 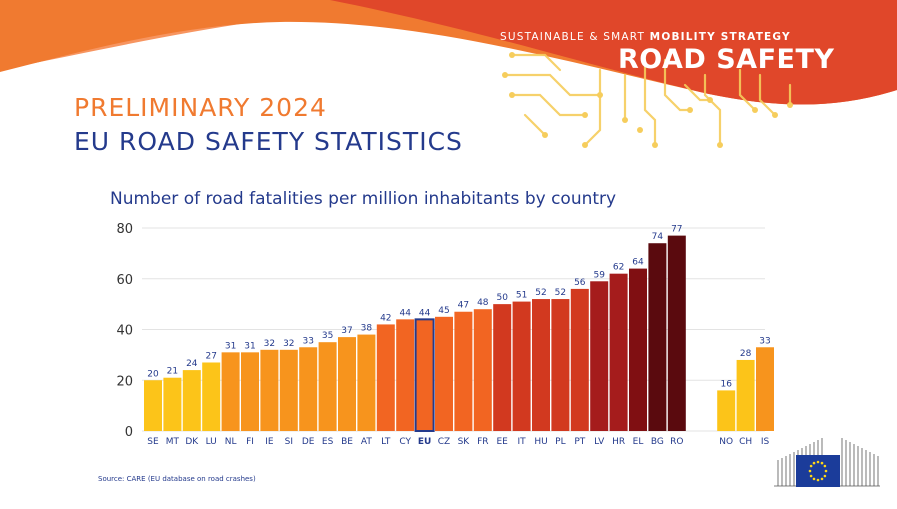 What do you see at coordinates (618, 268) in the screenshot?
I see `data-label-hr: 62` at bounding box center [618, 268].